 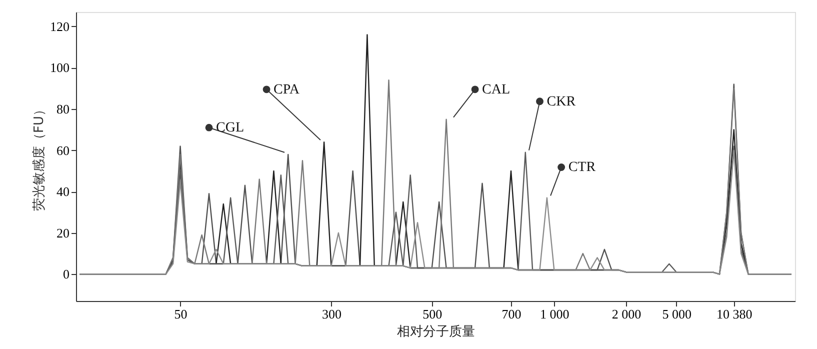 What do you see at coordinates (60, 68) in the screenshot?
I see `y-tick-label: 100` at bounding box center [60, 68].